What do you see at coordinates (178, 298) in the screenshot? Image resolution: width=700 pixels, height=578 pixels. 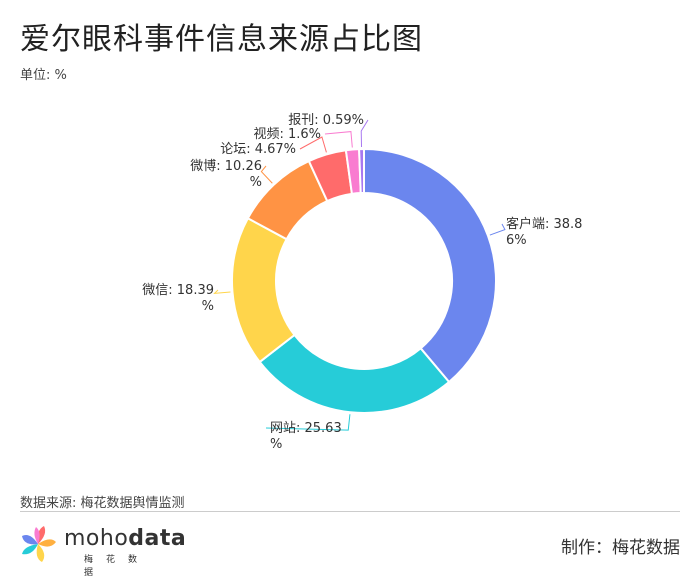 I see `slice-label-2: 微信: 18.39%` at bounding box center [178, 298].